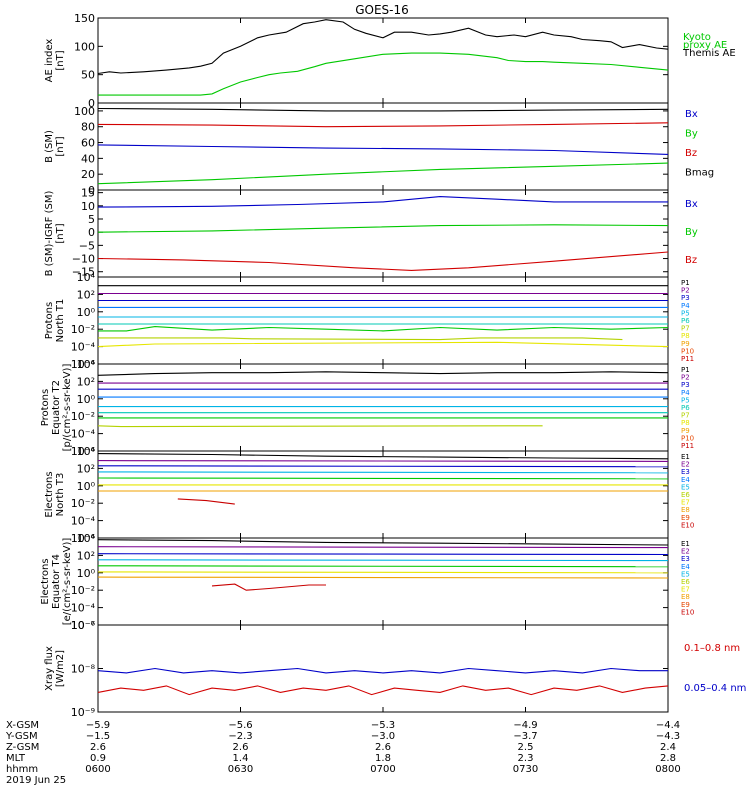 This screenshot has height=804, width=750. I want to click on x-tick-label: 0.9, so click(98, 758).